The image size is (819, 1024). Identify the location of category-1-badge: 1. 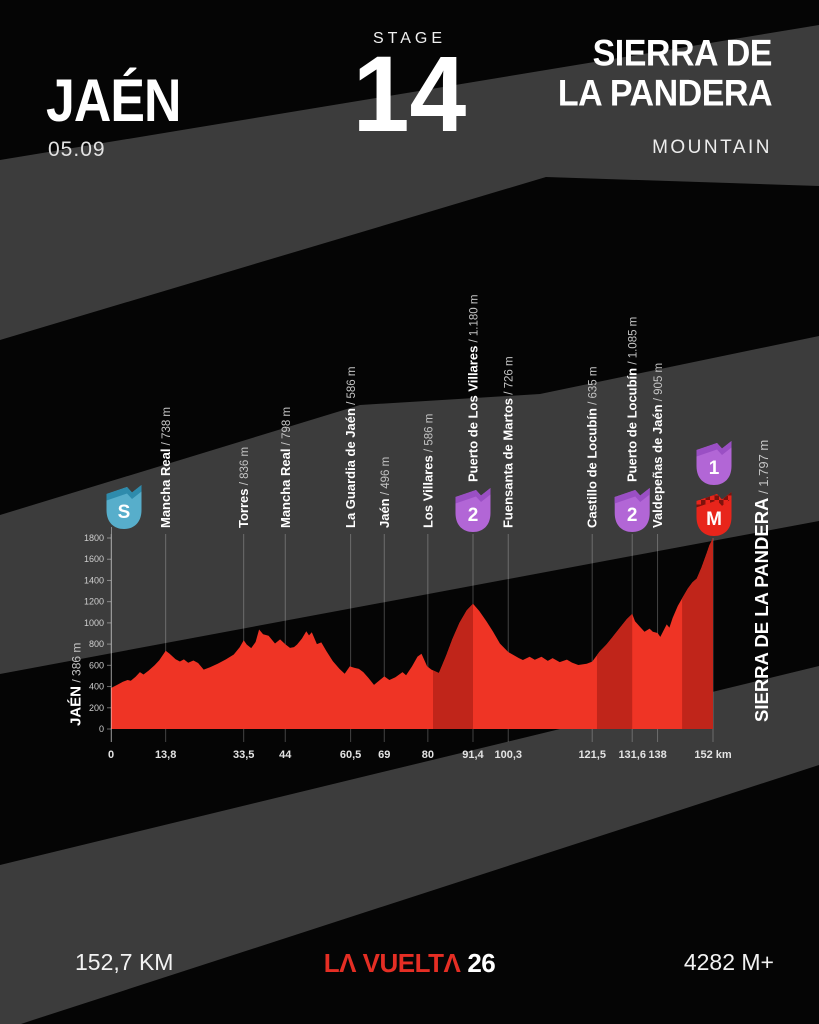
(714, 463).